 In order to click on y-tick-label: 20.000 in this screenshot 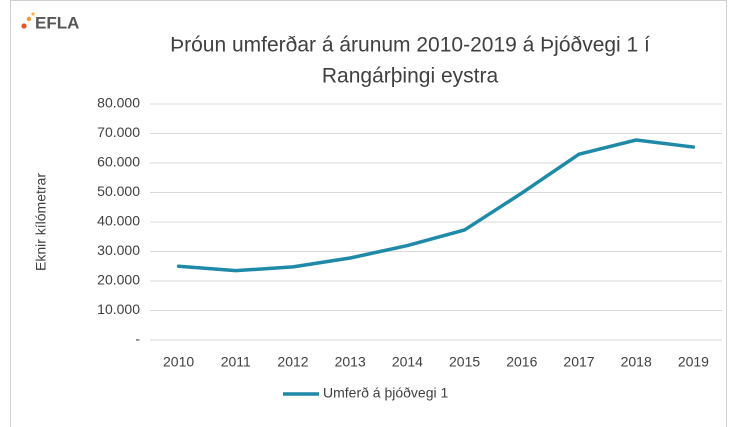, I will do `click(118, 280)`.